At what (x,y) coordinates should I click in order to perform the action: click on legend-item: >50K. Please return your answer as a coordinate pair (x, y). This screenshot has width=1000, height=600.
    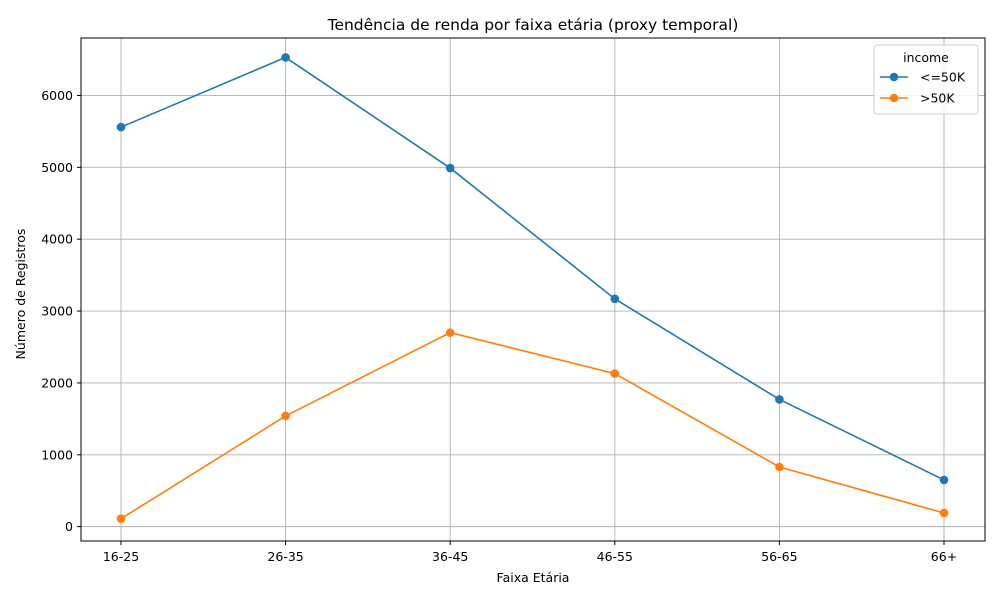
    Looking at the image, I should click on (917, 98).